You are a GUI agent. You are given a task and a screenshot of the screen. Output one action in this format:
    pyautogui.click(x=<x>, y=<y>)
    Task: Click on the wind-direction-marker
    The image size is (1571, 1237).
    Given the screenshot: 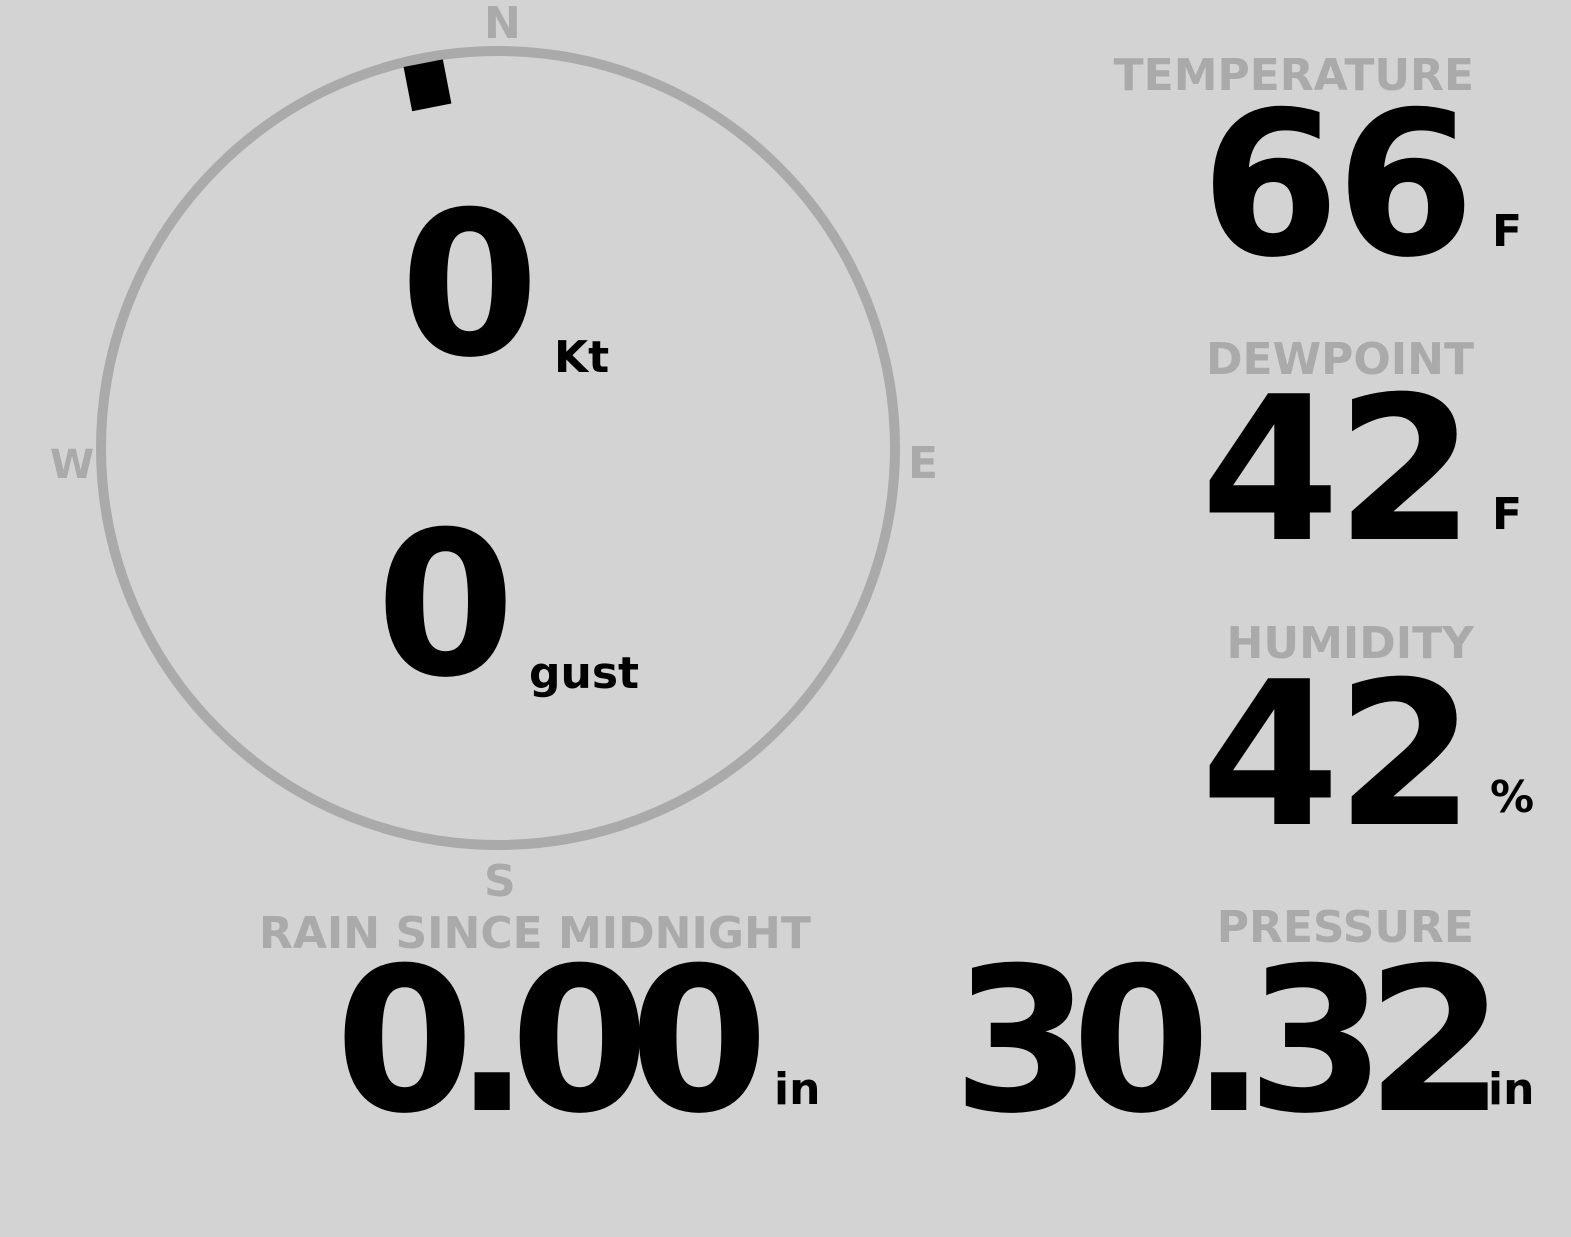 What is the action you would take?
    pyautogui.click(x=427, y=85)
    